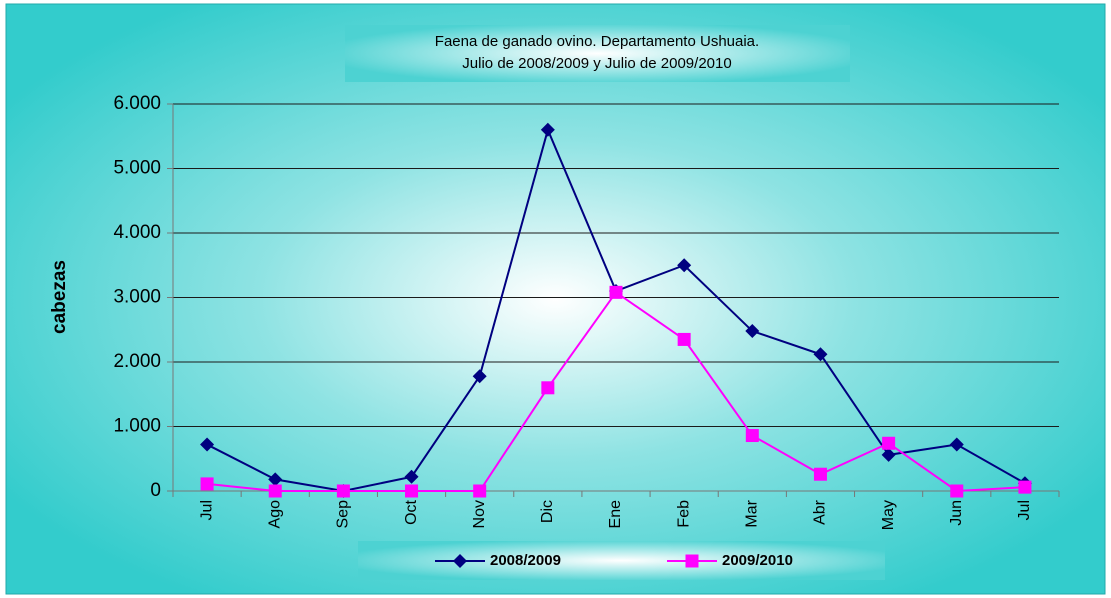 The width and height of the screenshot is (1111, 598). What do you see at coordinates (525, 560) in the screenshot?
I see `legend-label: 2008/2009` at bounding box center [525, 560].